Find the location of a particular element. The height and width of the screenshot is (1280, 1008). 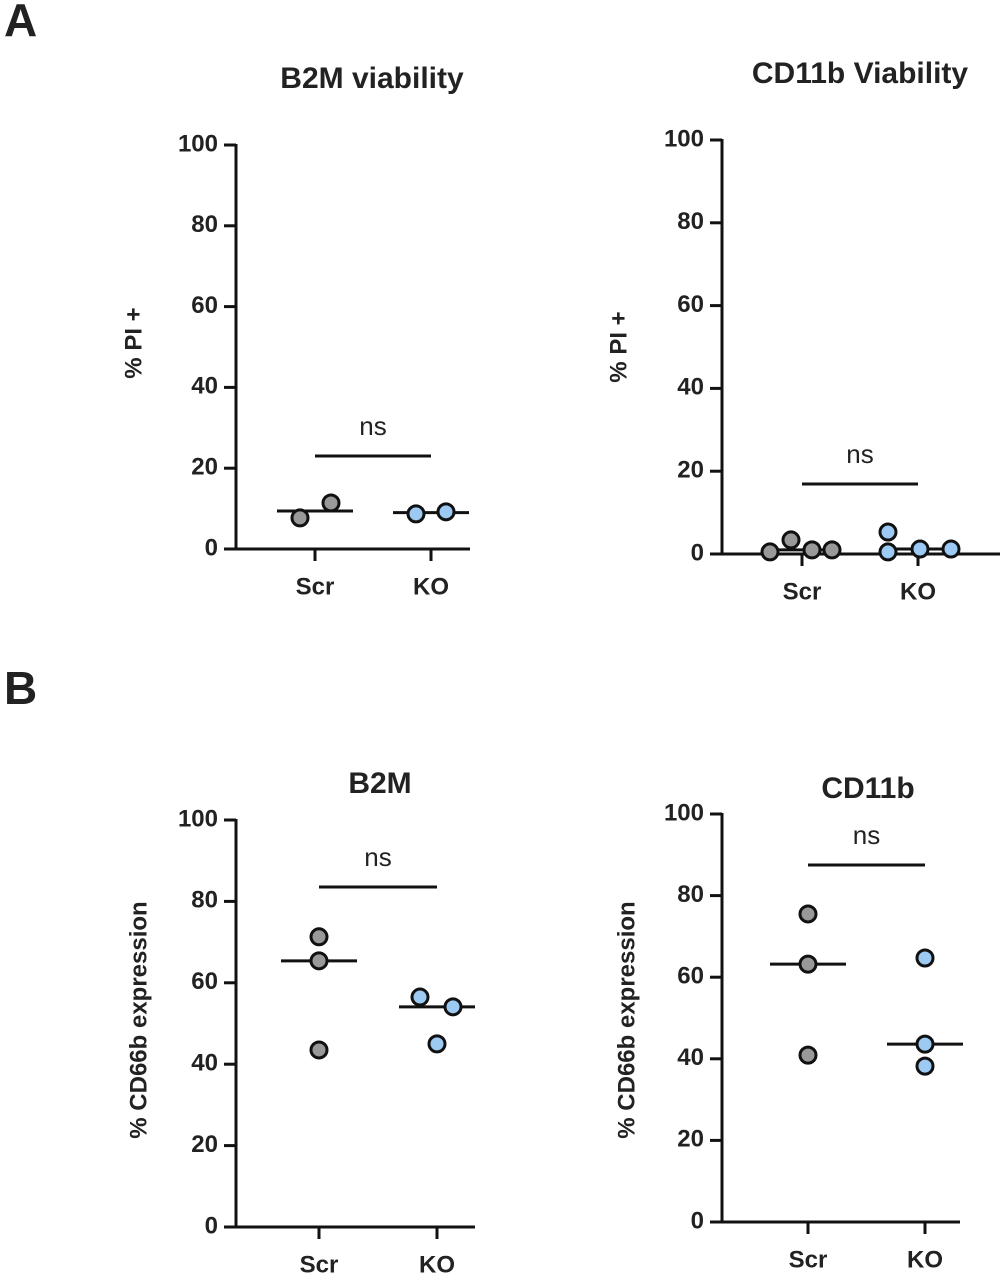

chart-title: B2M is located at coordinates (379, 783).